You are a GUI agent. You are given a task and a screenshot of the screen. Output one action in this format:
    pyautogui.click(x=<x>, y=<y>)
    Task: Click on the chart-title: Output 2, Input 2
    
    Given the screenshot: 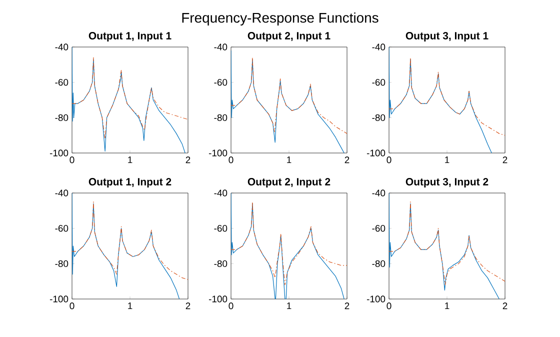 What is the action you would take?
    pyautogui.click(x=289, y=183)
    